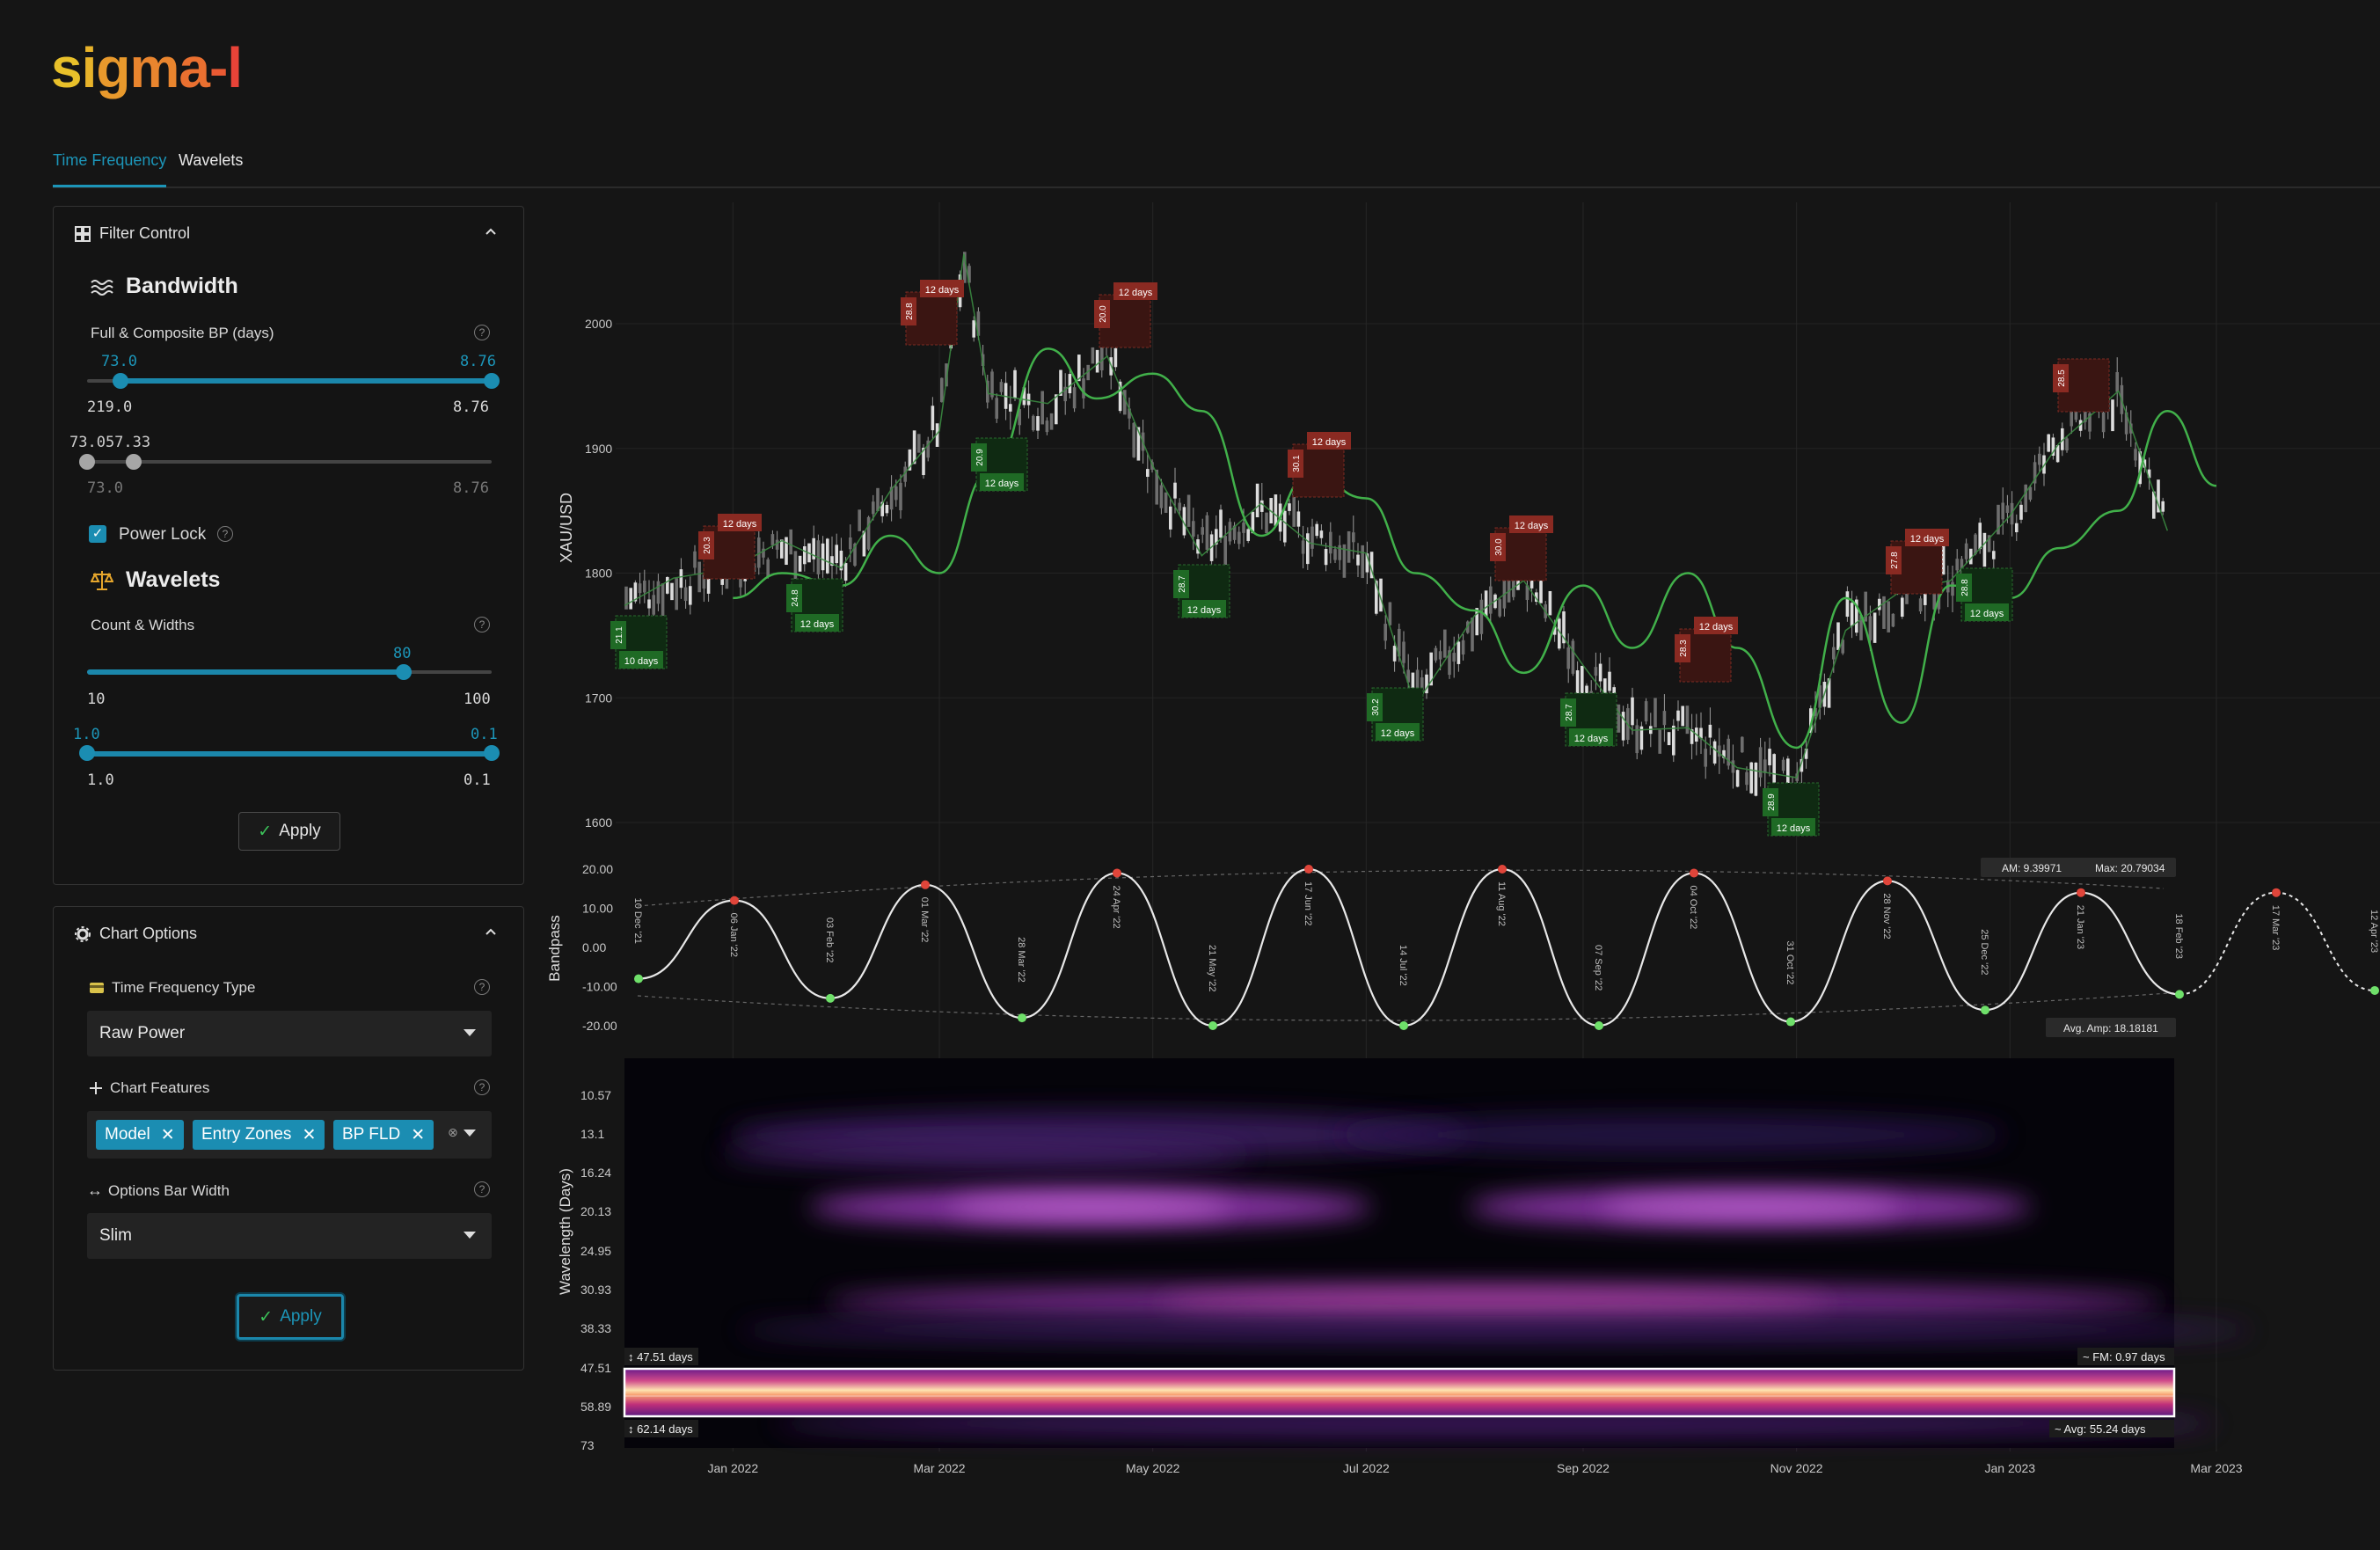 This screenshot has width=2380, height=1550. Describe the element at coordinates (1531, 524) in the screenshot. I see `max-zone-label-bg` at that location.